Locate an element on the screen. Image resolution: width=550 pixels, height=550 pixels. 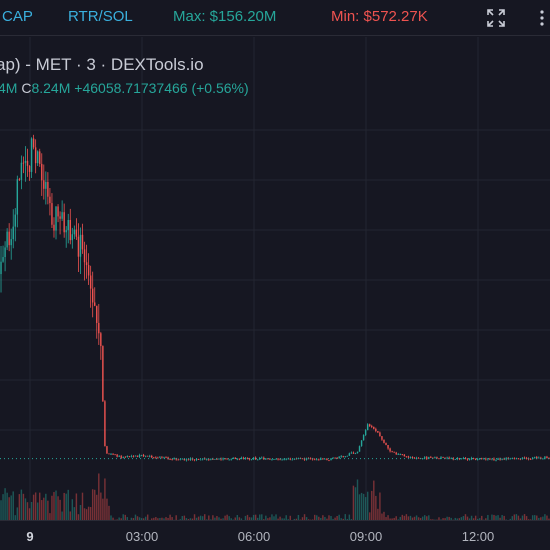
fullscreen-button is located at coordinates (496, 18).